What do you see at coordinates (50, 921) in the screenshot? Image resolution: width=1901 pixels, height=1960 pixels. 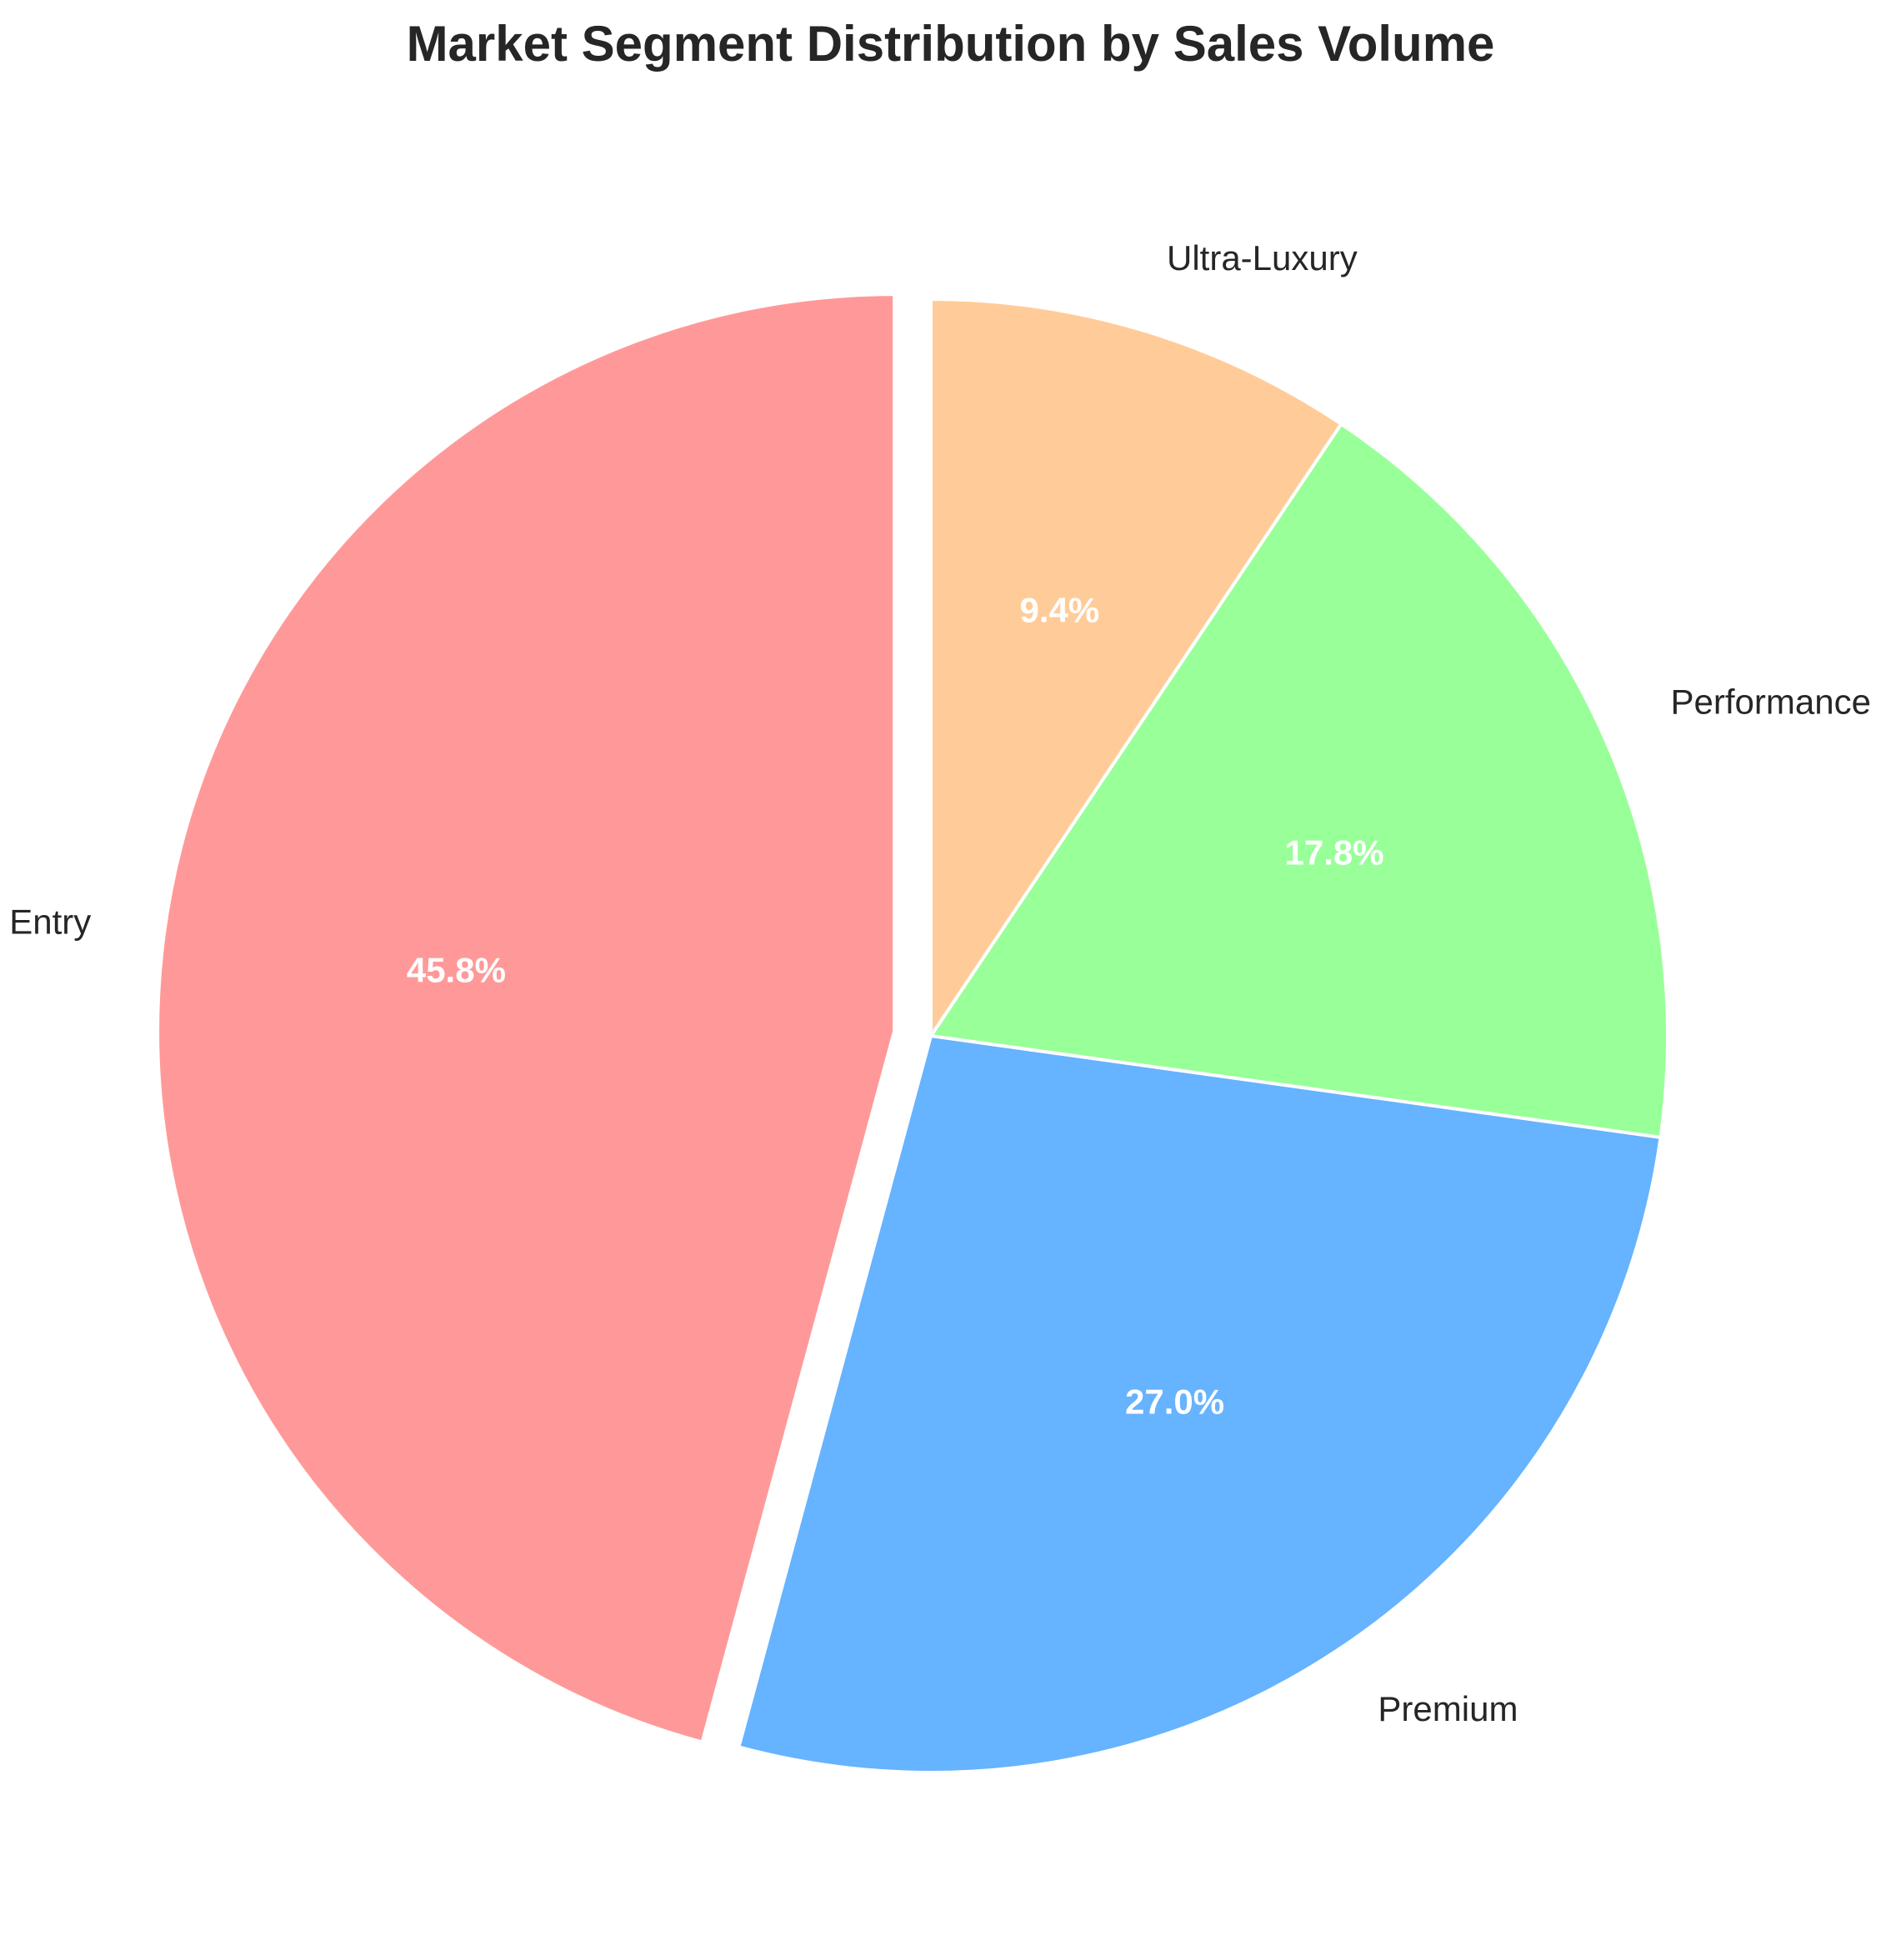 I see `slice-label-entry: Entry` at bounding box center [50, 921].